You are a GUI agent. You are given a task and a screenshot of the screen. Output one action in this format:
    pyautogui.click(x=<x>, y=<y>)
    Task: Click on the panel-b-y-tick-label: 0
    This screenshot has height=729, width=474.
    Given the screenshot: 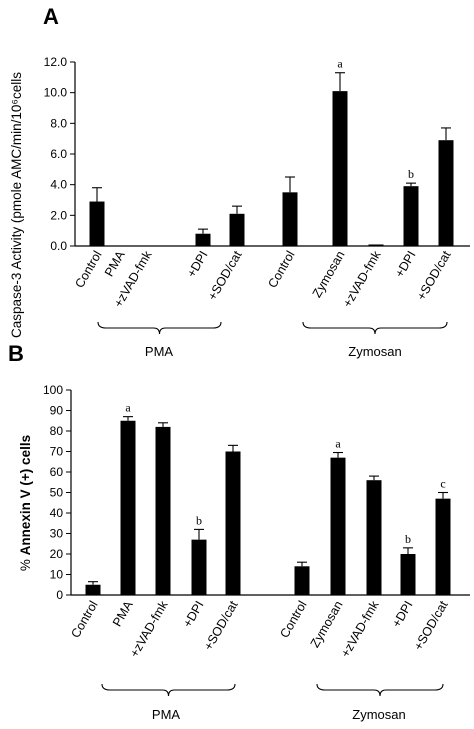 What is the action you would take?
    pyautogui.click(x=59, y=595)
    